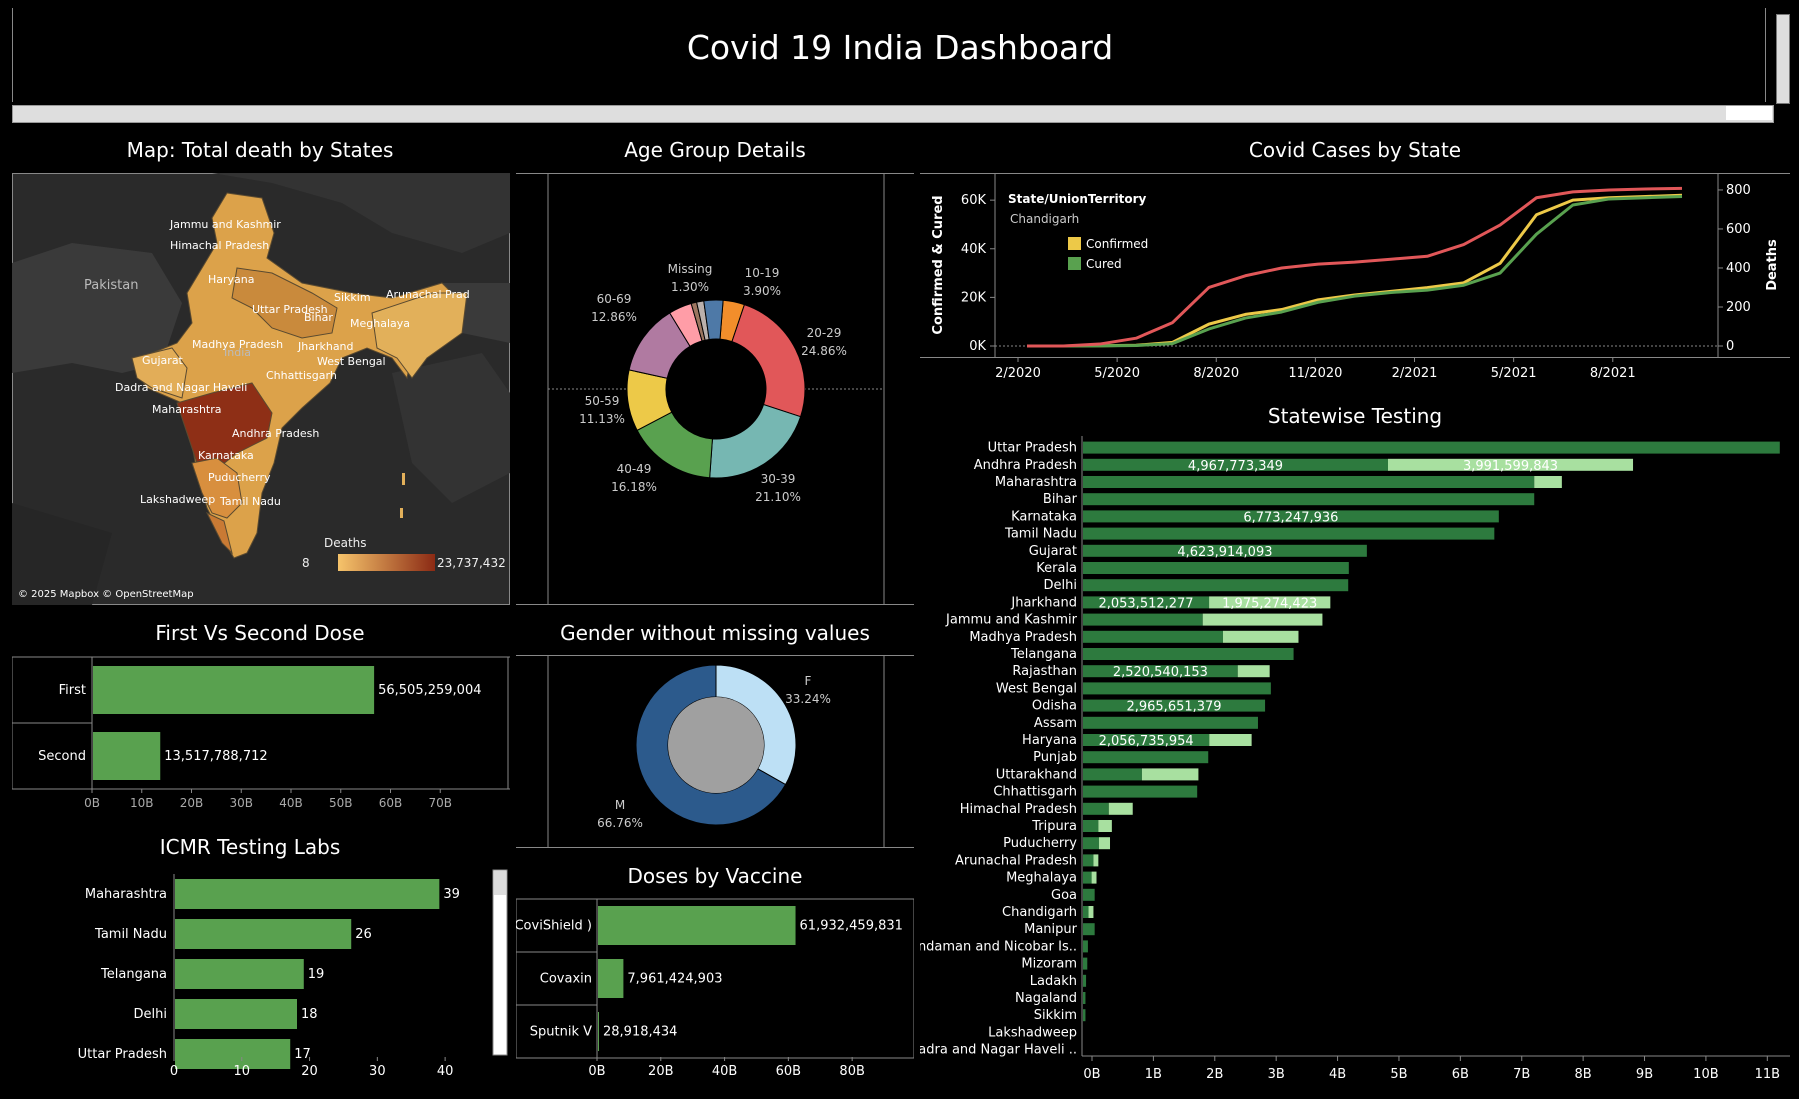 This screenshot has width=1799, height=1099. I want to click on state-bar-light-rajasthan, so click(1253, 671).